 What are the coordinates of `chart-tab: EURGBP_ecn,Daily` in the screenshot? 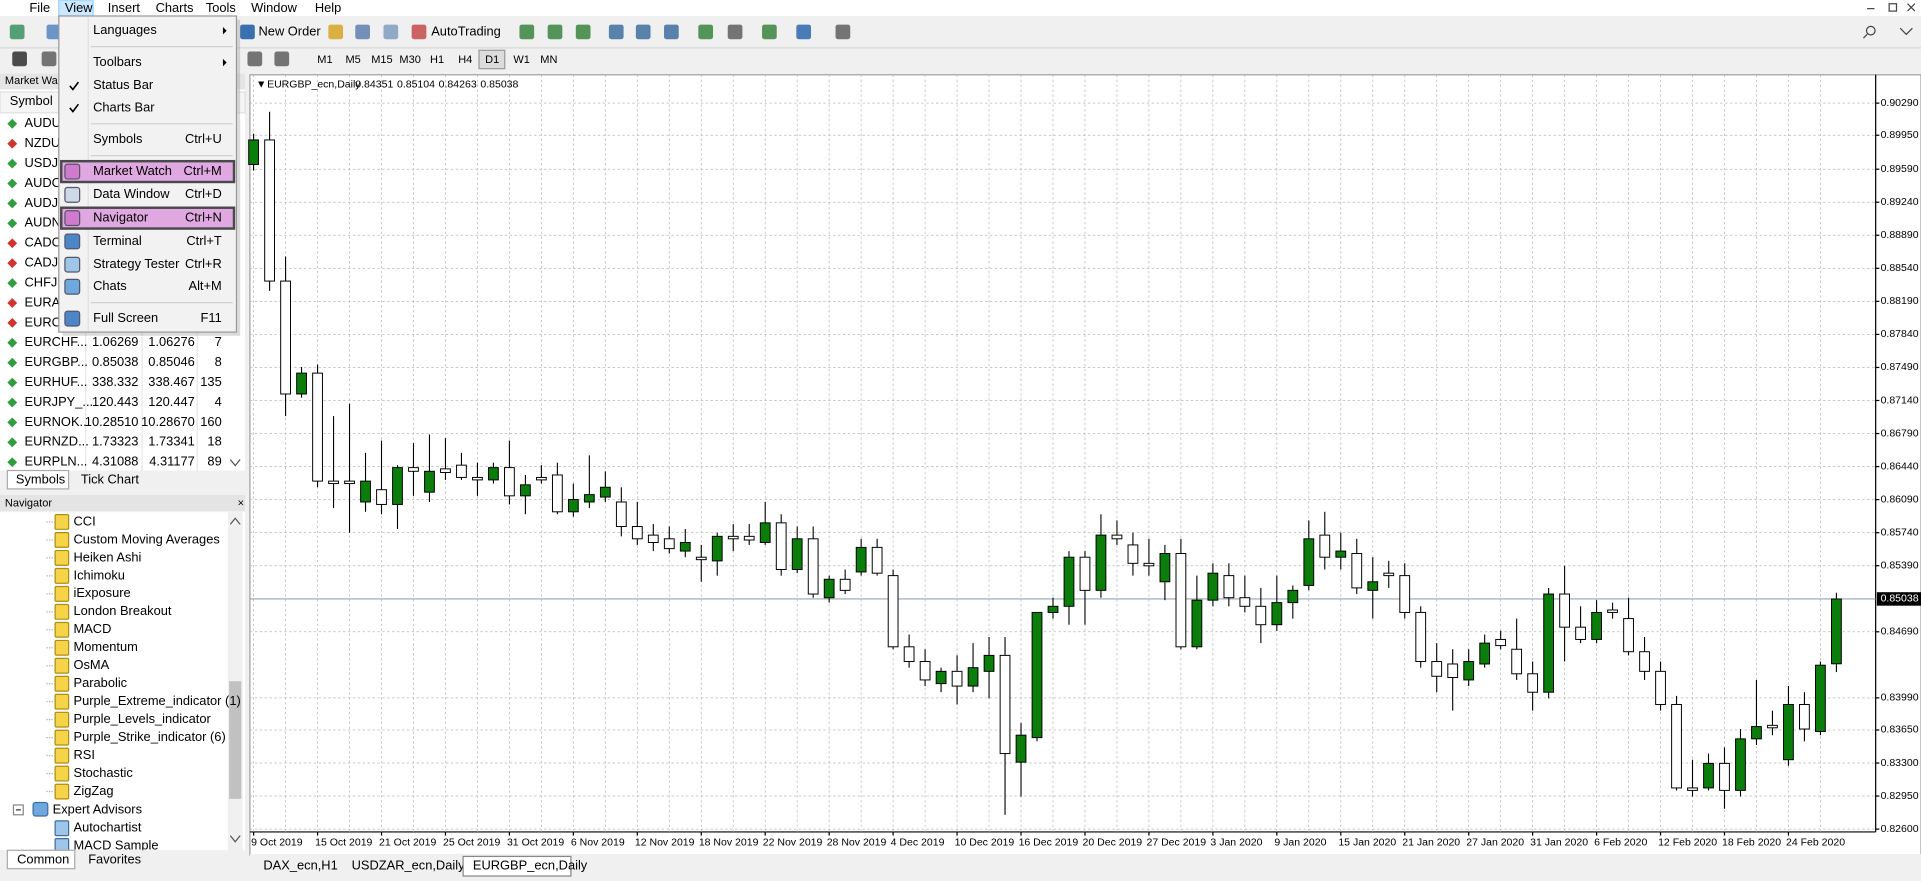 It's located at (530, 865).